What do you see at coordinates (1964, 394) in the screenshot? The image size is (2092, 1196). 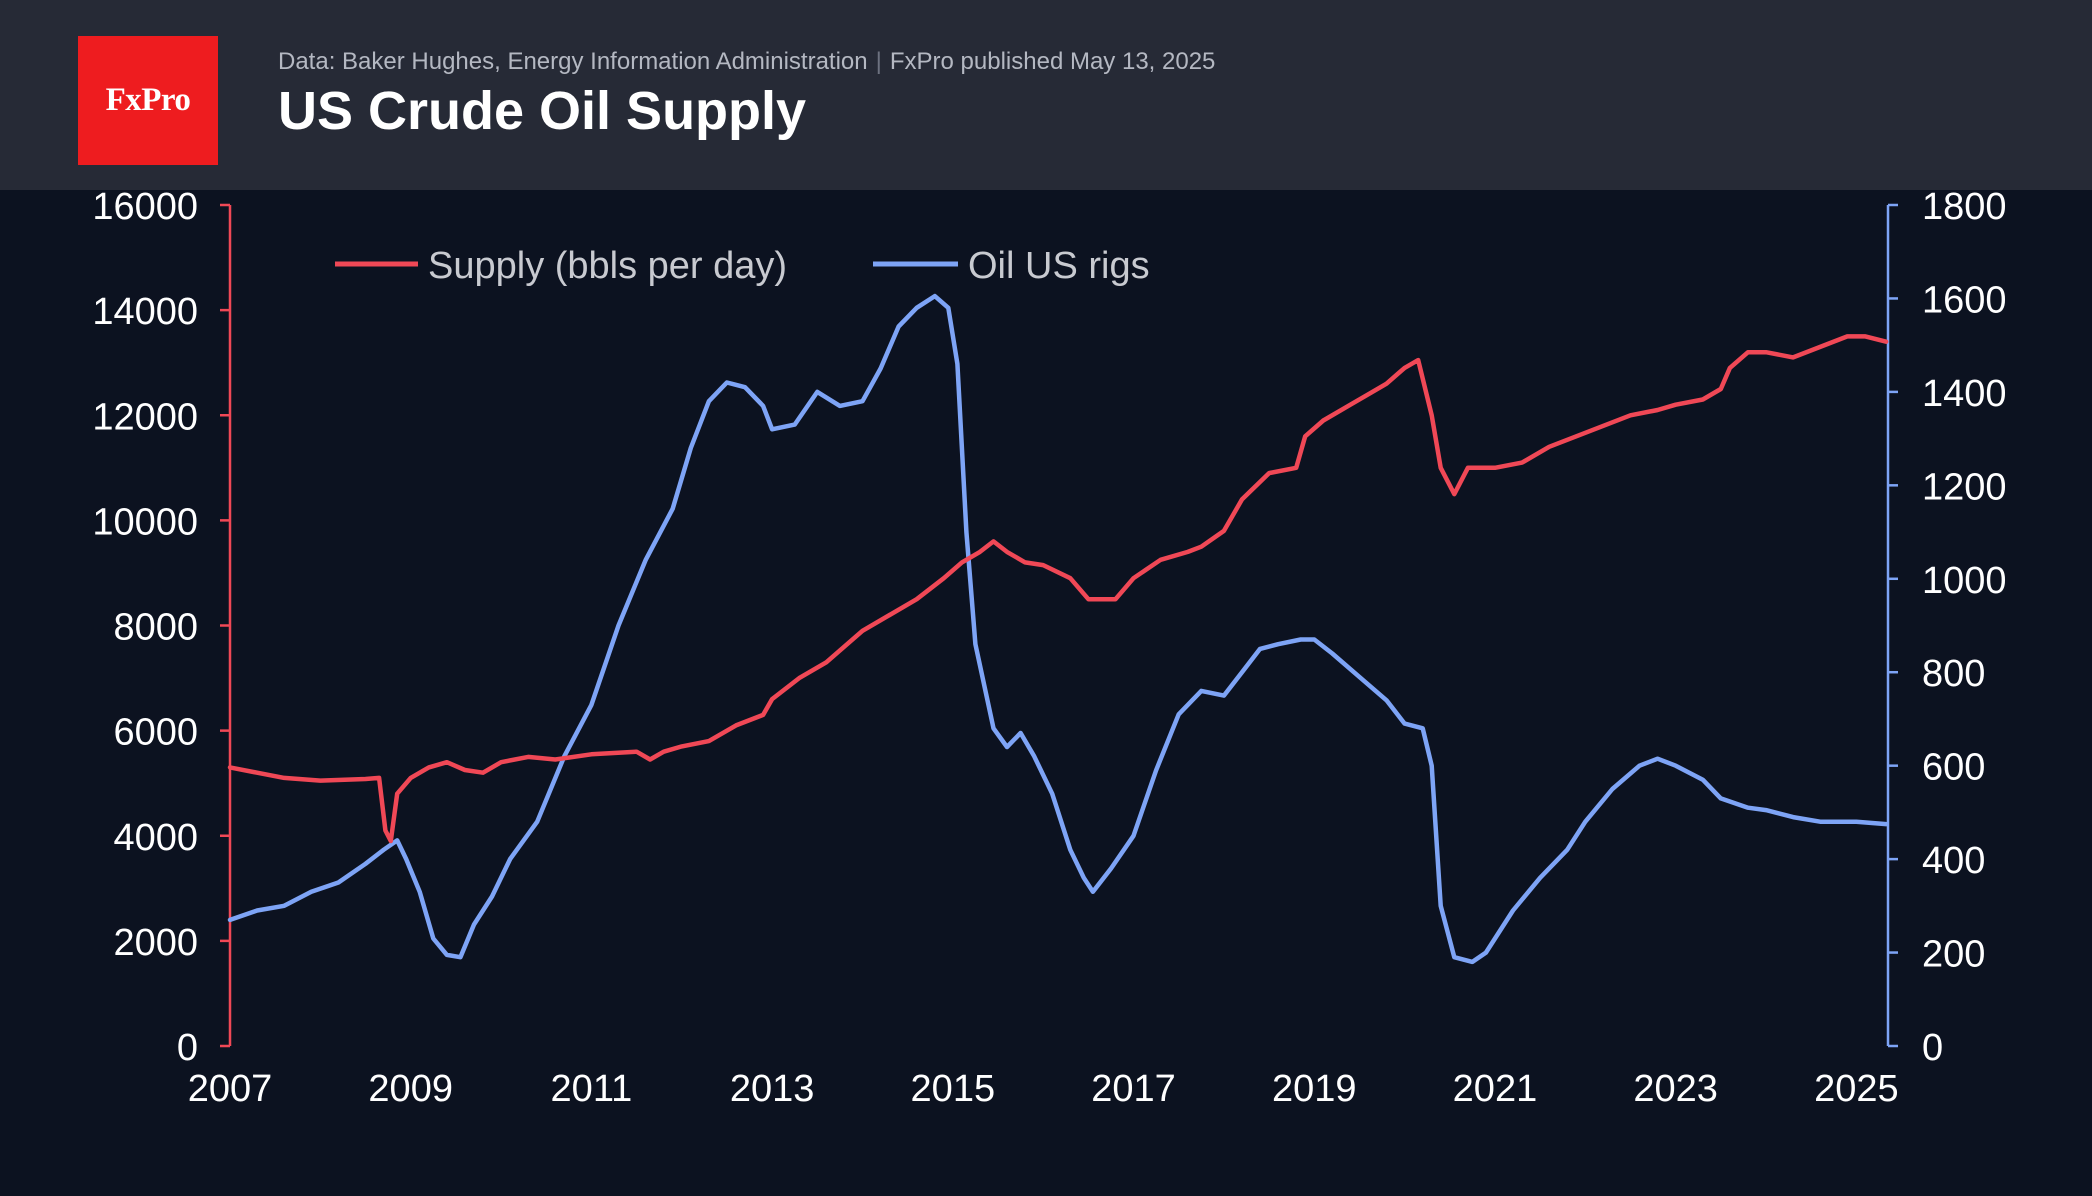 I see `right-axis-tick-label: 1400` at bounding box center [1964, 394].